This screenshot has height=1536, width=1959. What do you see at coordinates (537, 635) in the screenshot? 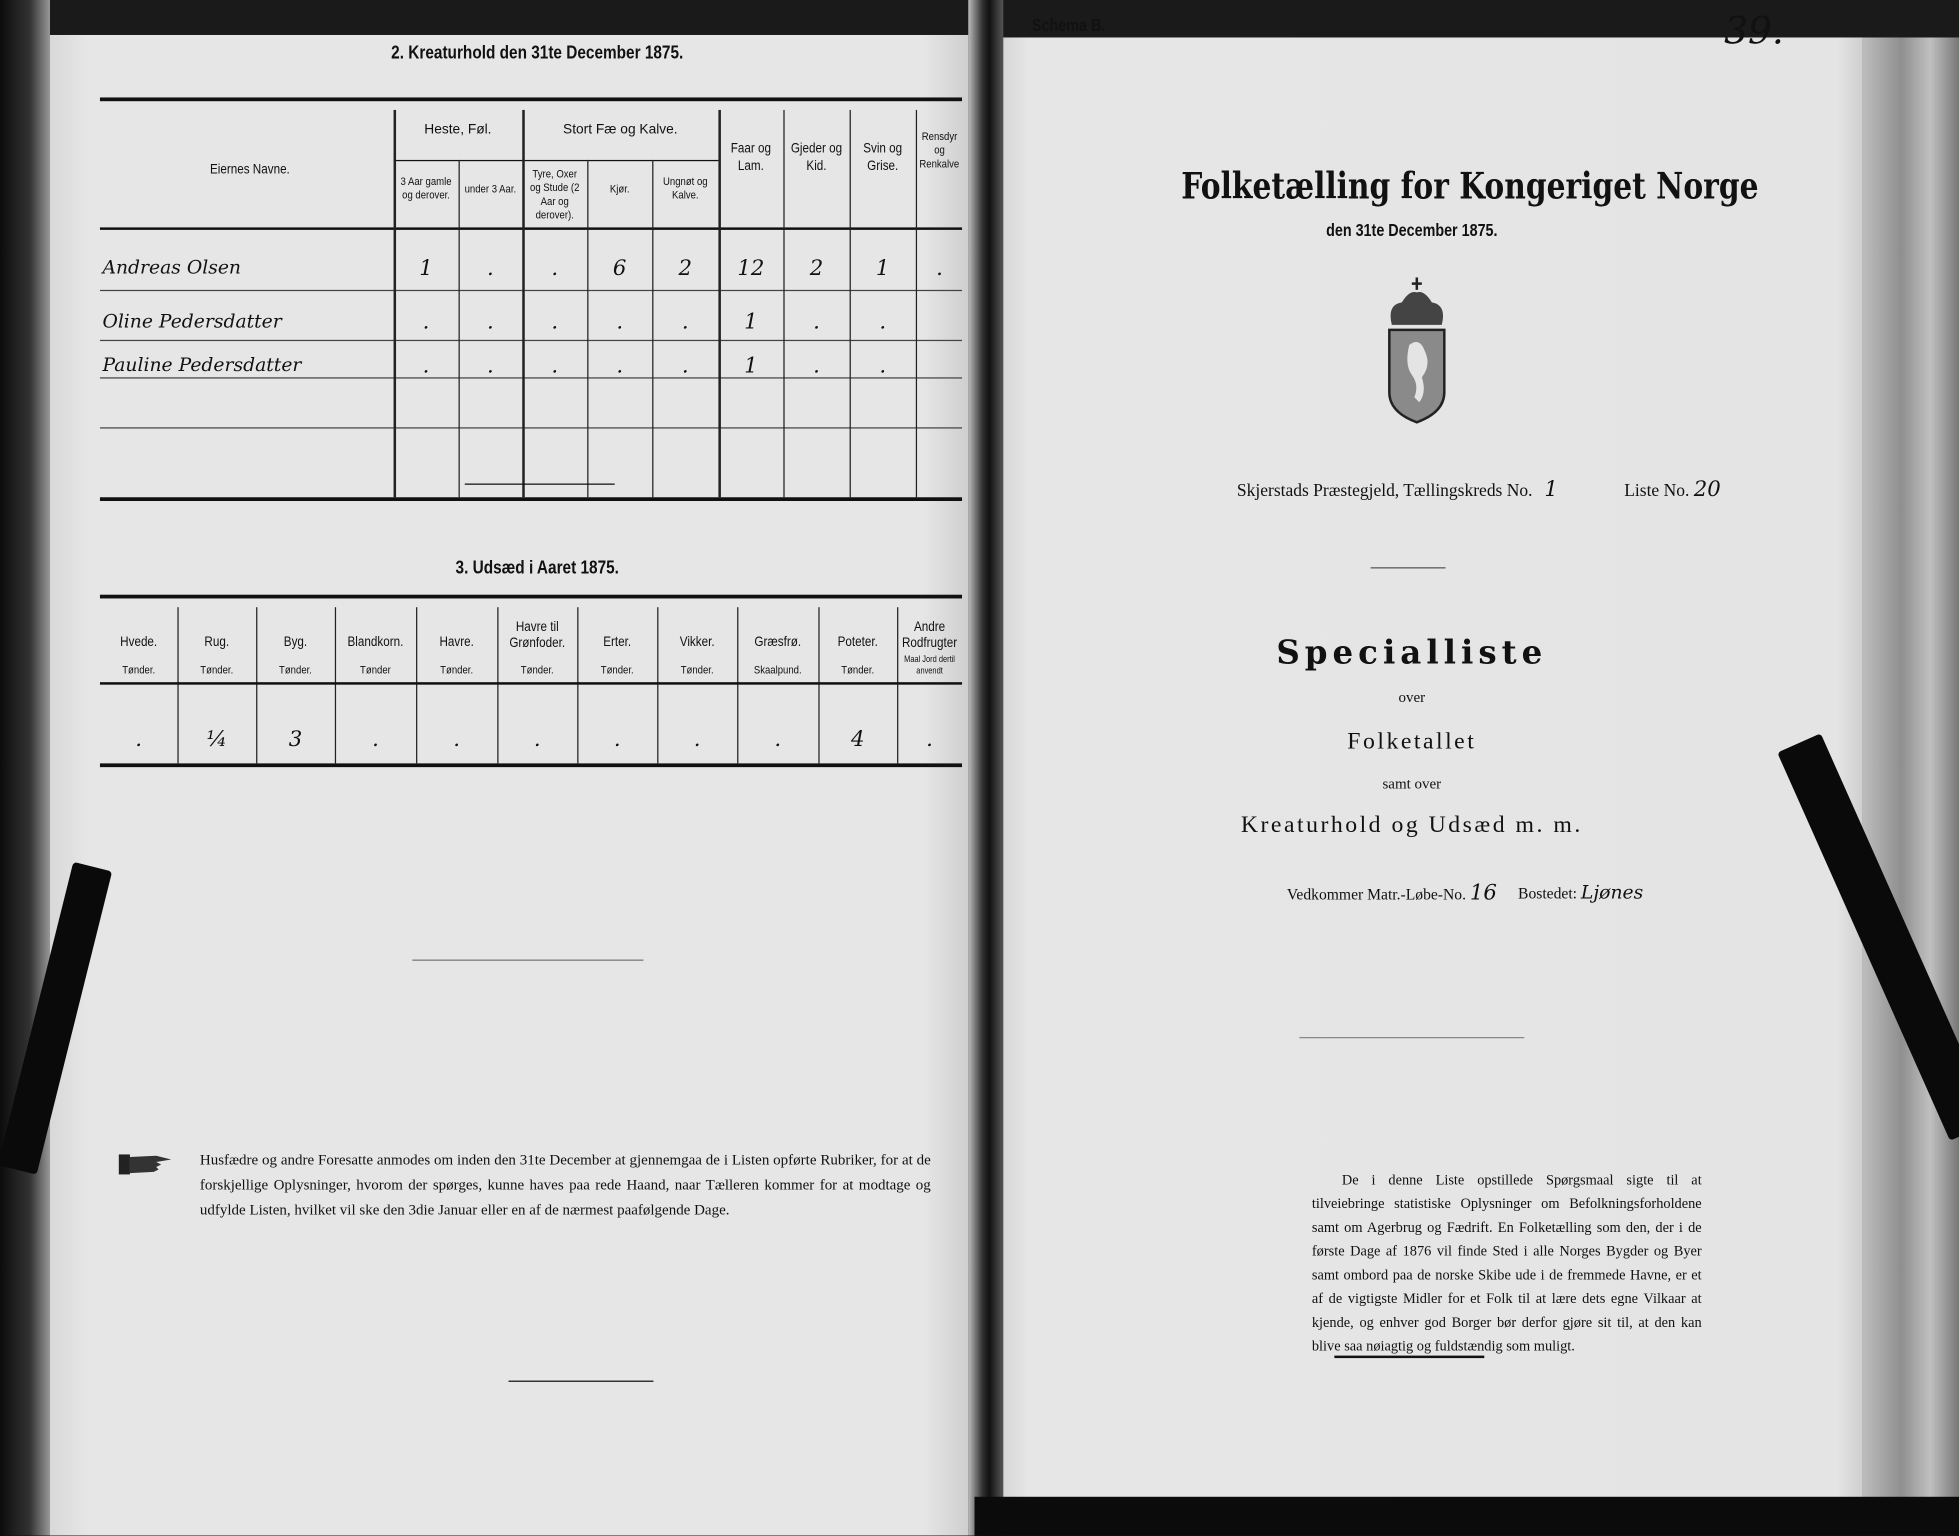
I see `crop-header: Havre til Grønfoder.` at bounding box center [537, 635].